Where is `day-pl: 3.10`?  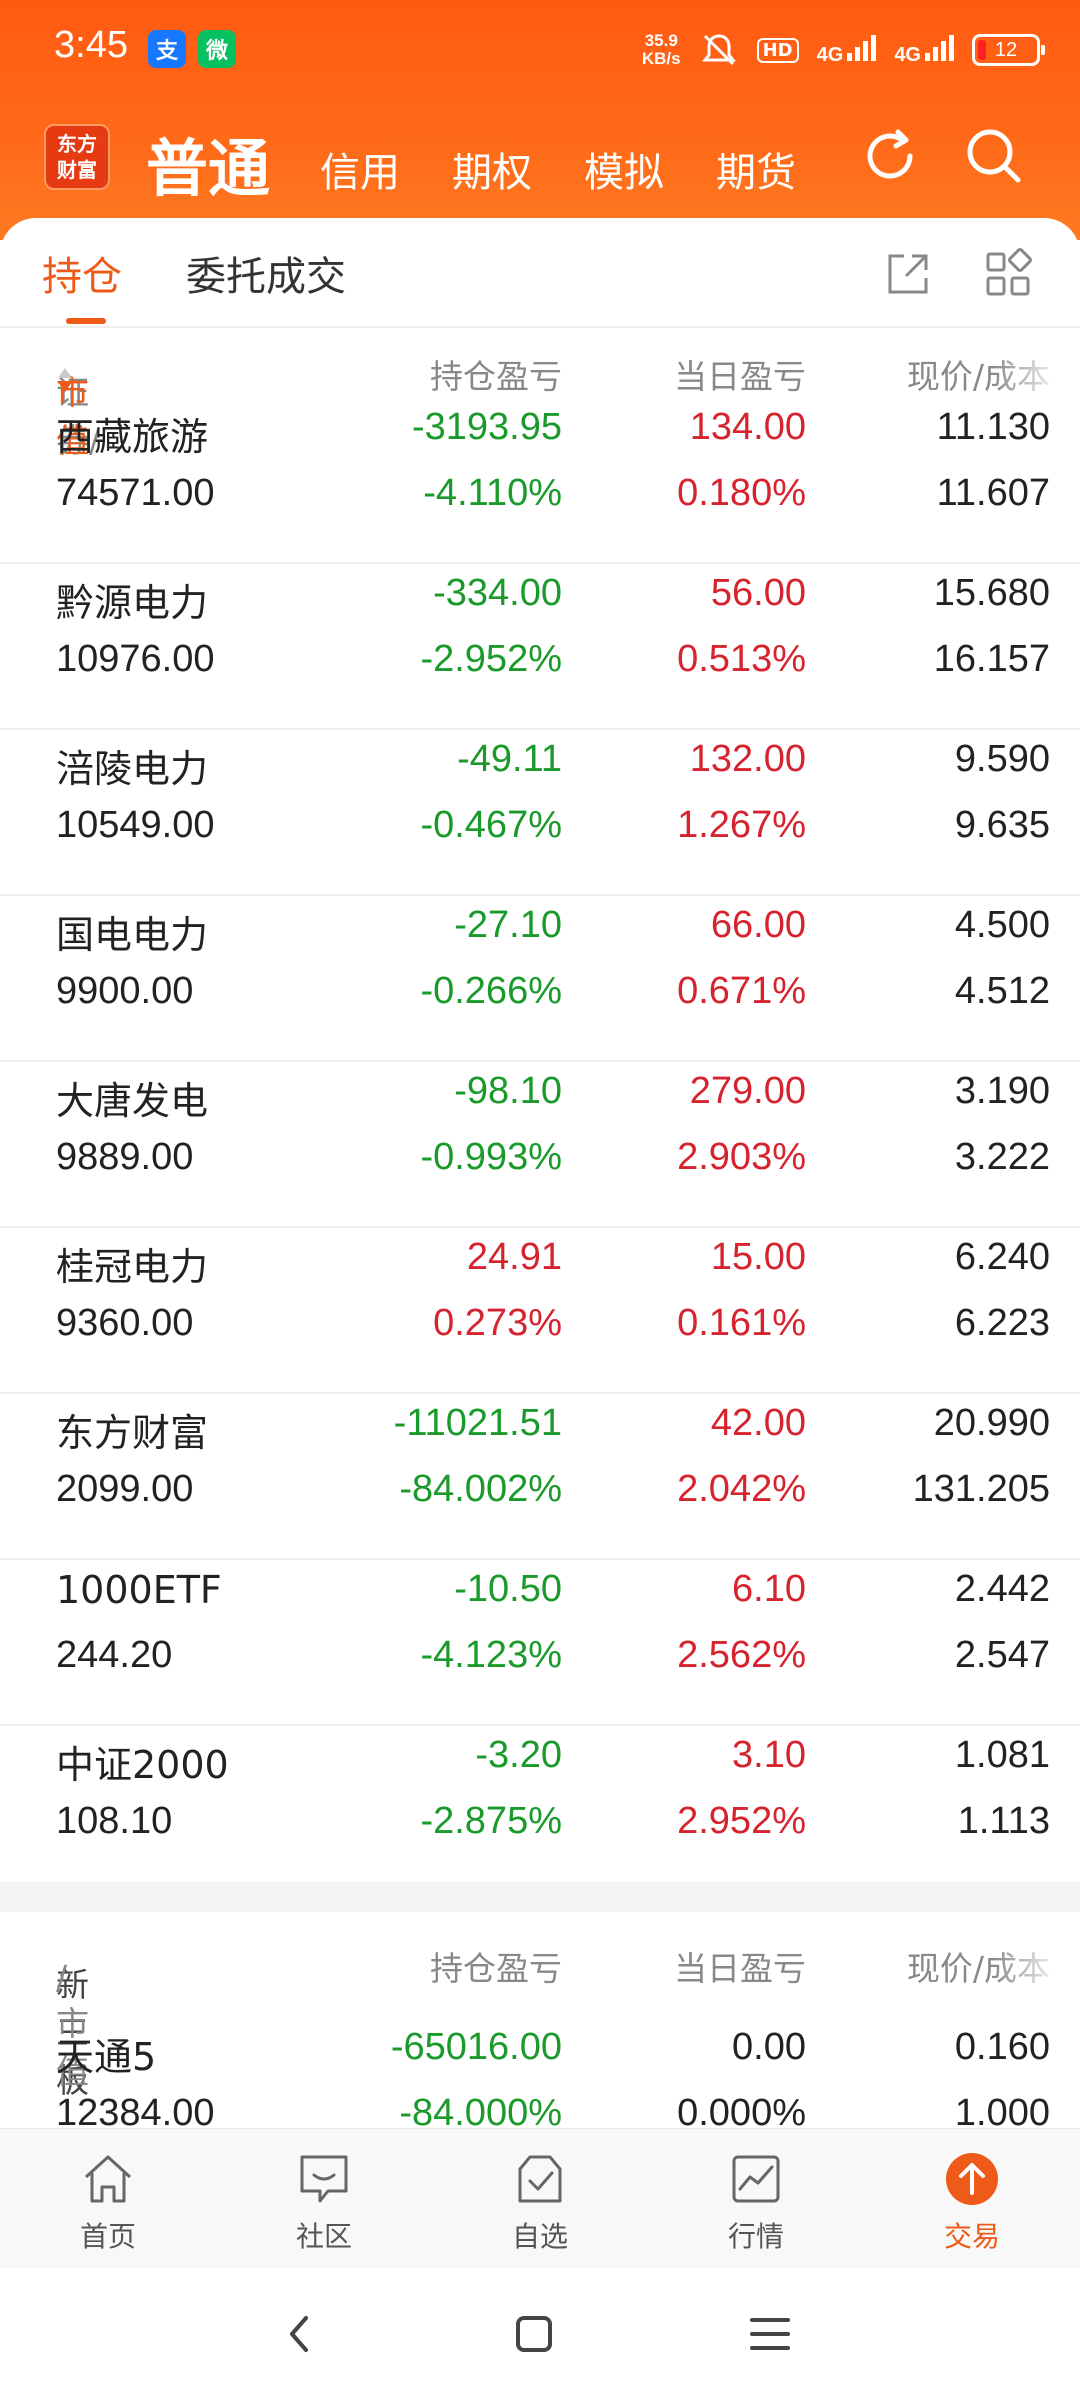
day-pl: 3.10 is located at coordinates (769, 1755).